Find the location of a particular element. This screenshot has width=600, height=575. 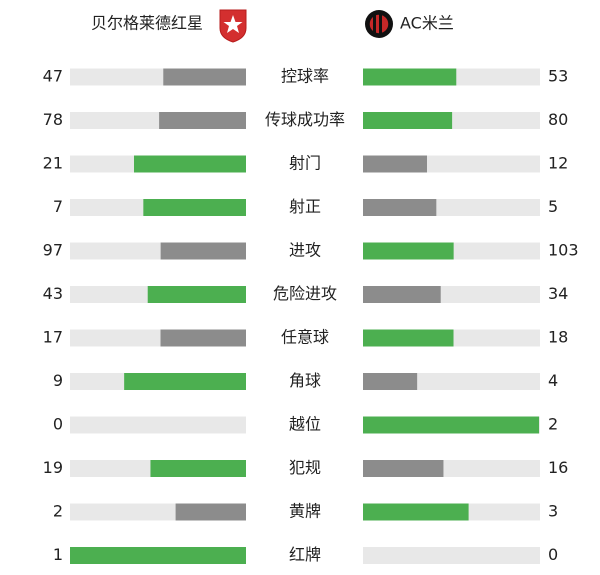

home-value: 17 is located at coordinates (53, 337).